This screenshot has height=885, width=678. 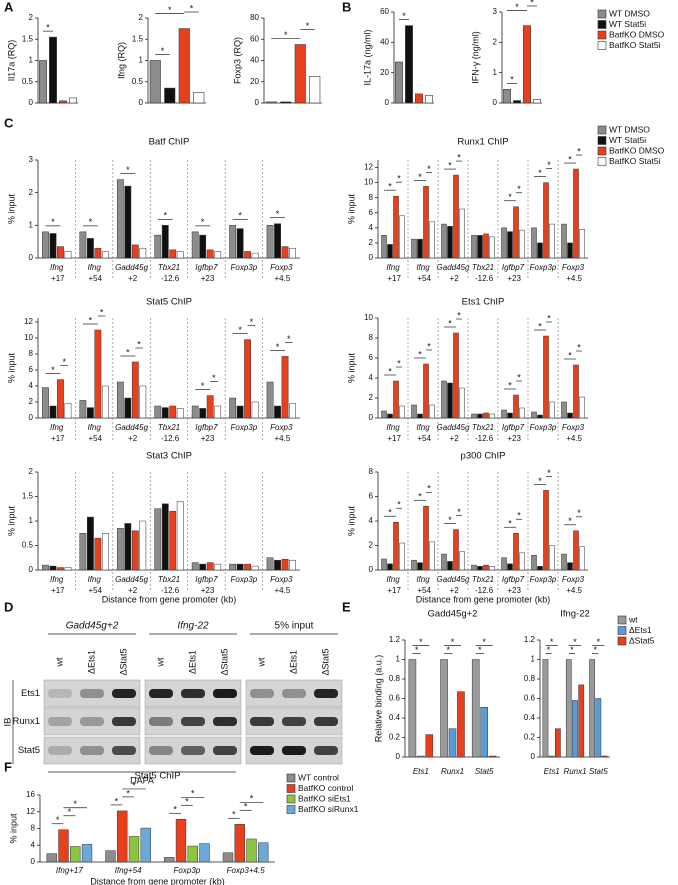 I want to click on x-tick-label: Igfbp7 +23, so click(x=513, y=273).